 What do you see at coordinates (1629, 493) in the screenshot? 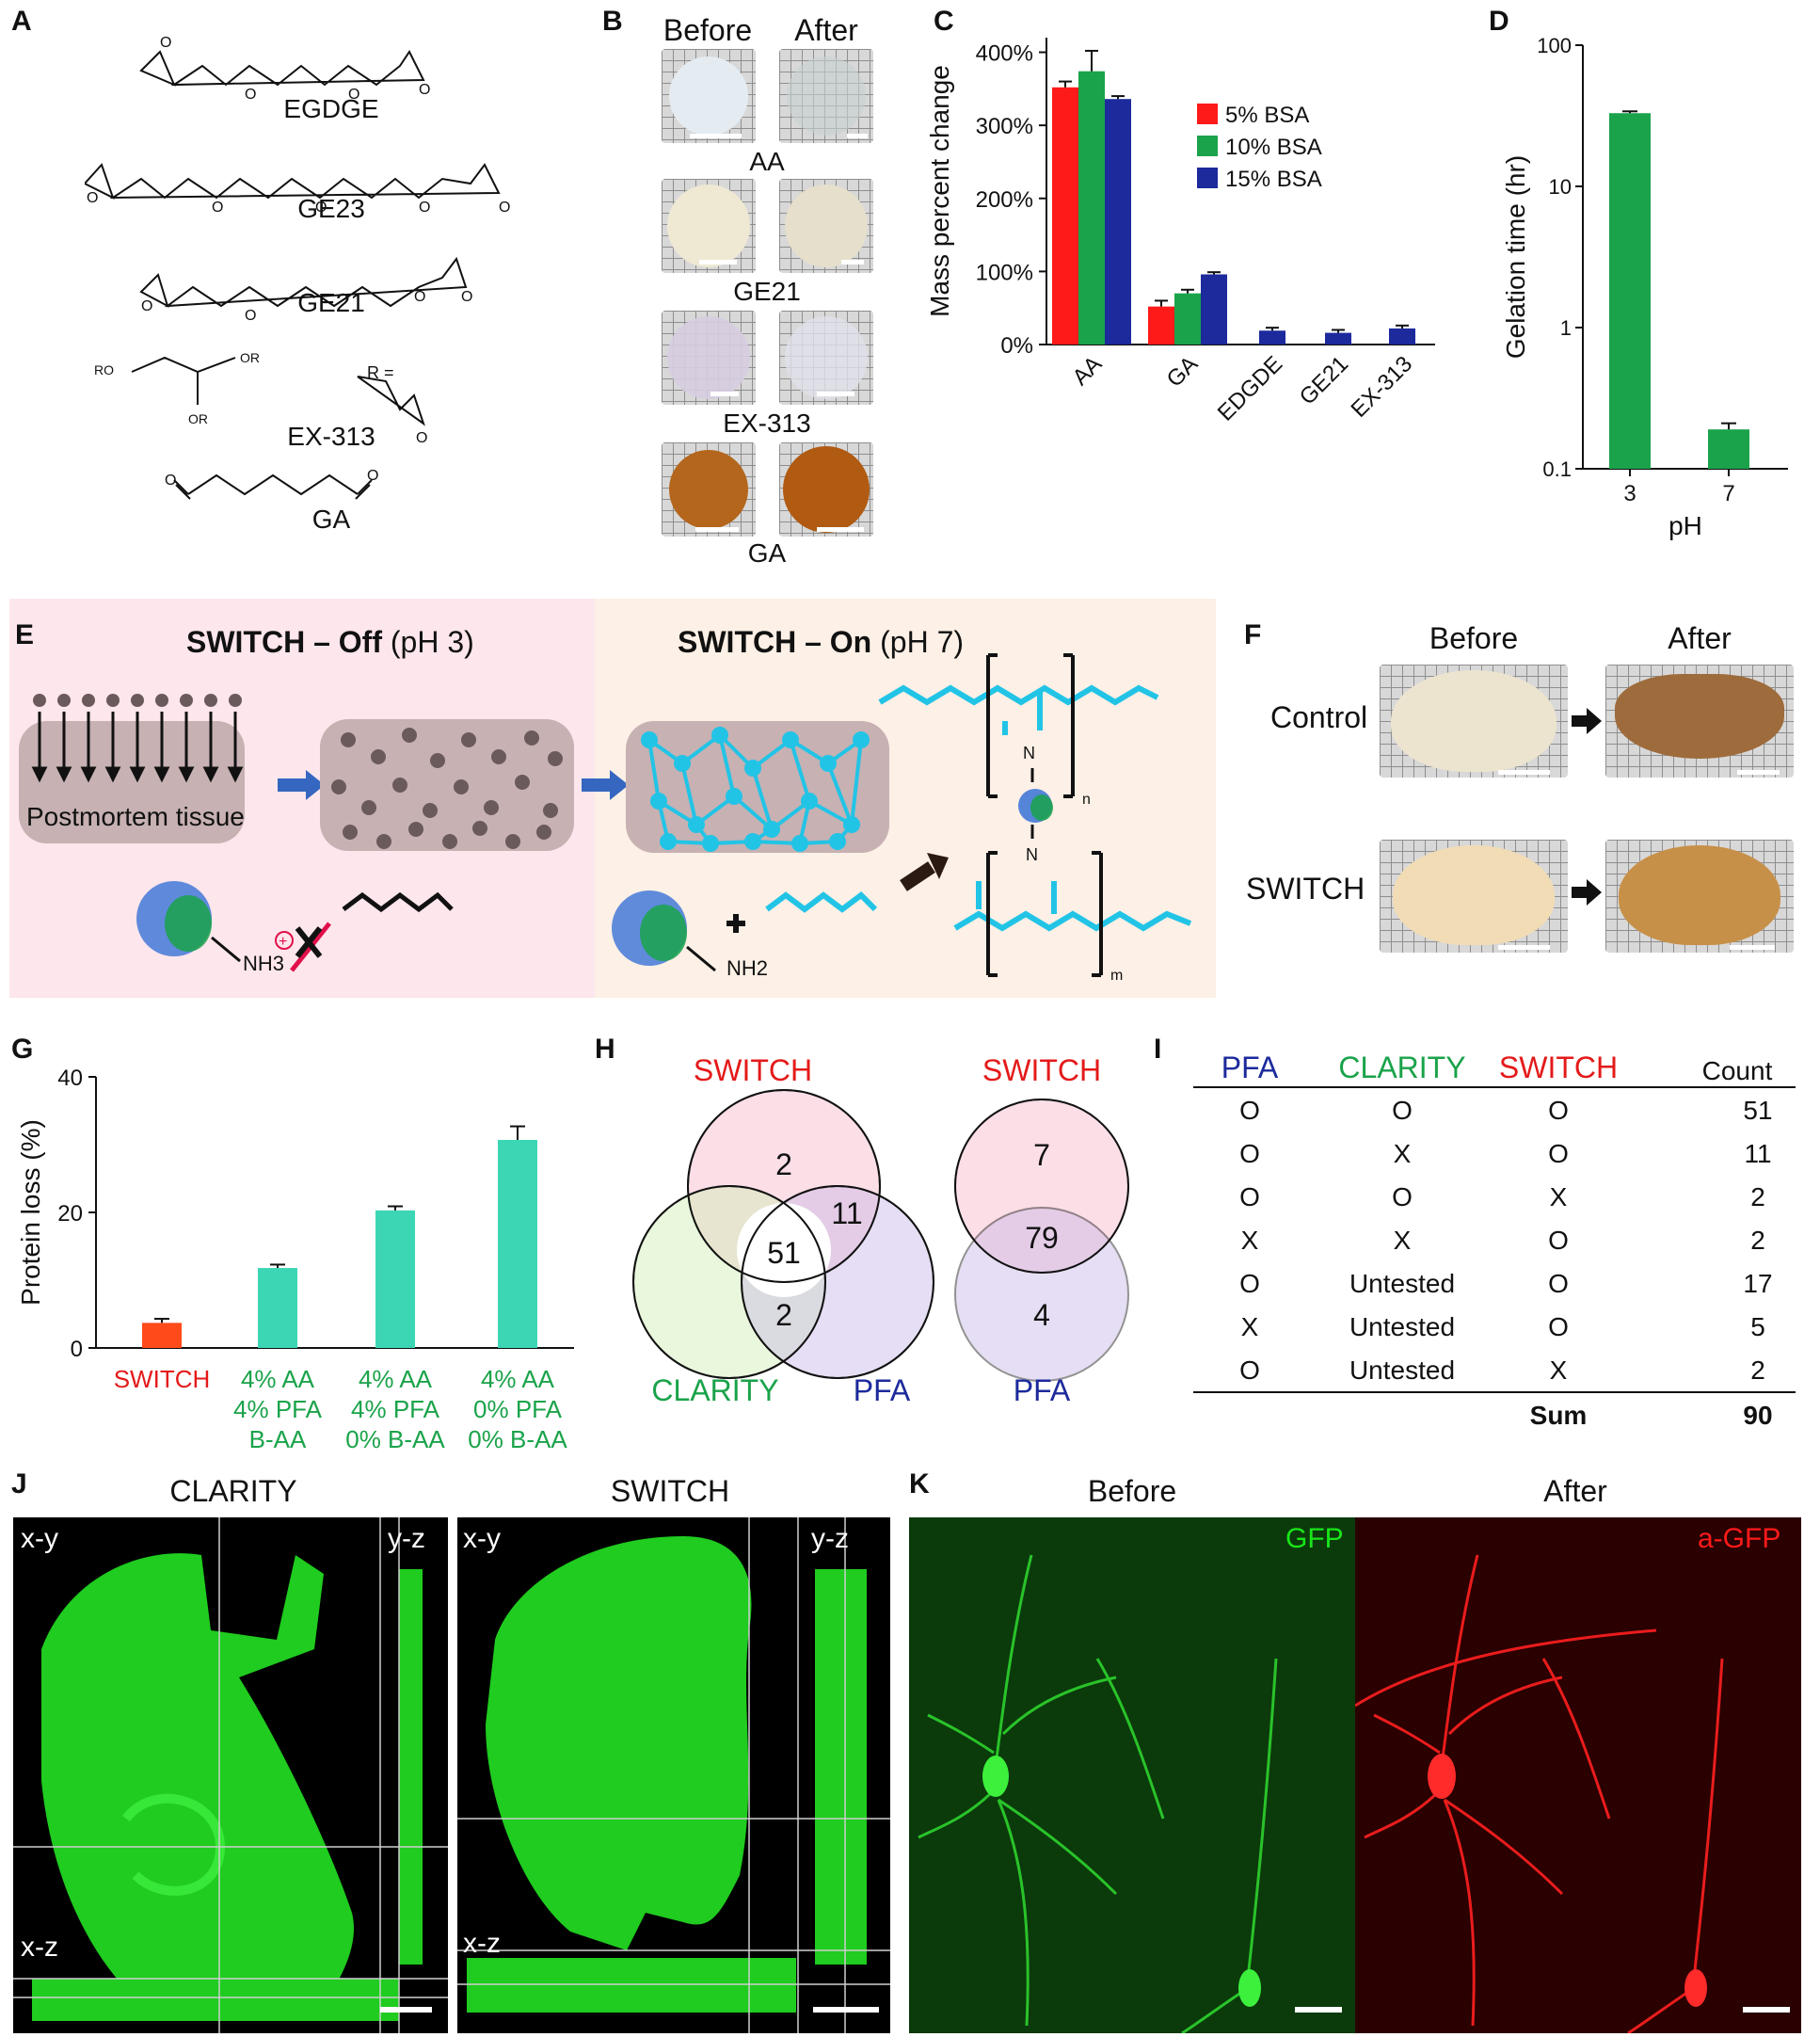
I see `d-xtick-label: 3` at bounding box center [1629, 493].